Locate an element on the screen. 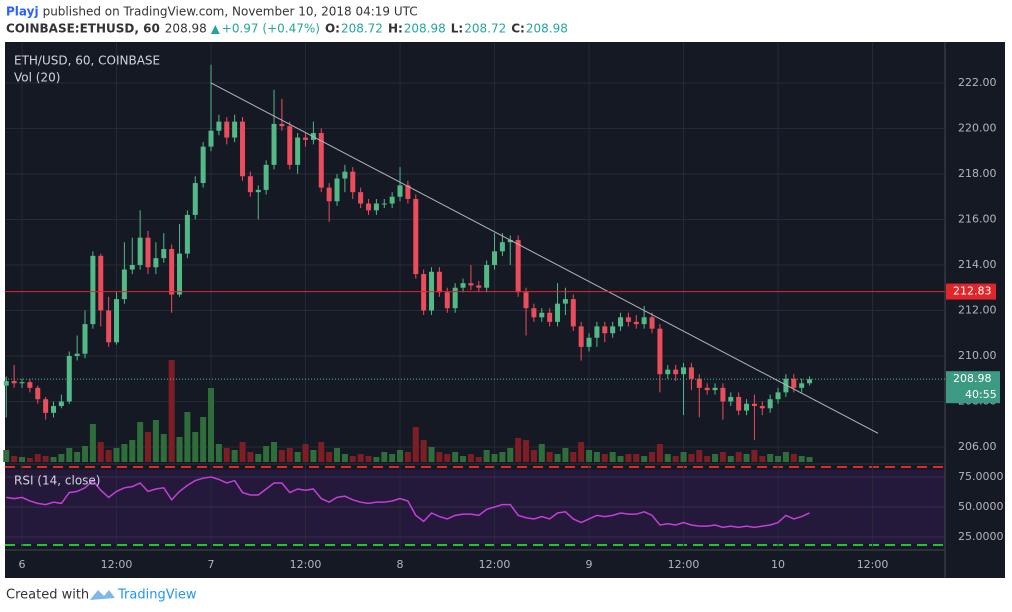 This screenshot has width=1012, height=612. ohlc: O: 208.72 H: 208.98 L: 208.72 C: 208.98 is located at coordinates (446, 29).